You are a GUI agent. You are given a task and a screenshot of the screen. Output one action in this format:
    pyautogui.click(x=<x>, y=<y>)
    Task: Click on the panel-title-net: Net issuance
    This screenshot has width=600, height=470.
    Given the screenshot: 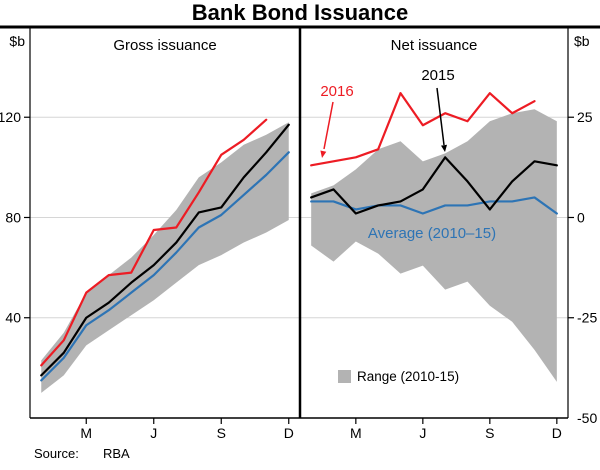 What is the action you would take?
    pyautogui.click(x=434, y=45)
    